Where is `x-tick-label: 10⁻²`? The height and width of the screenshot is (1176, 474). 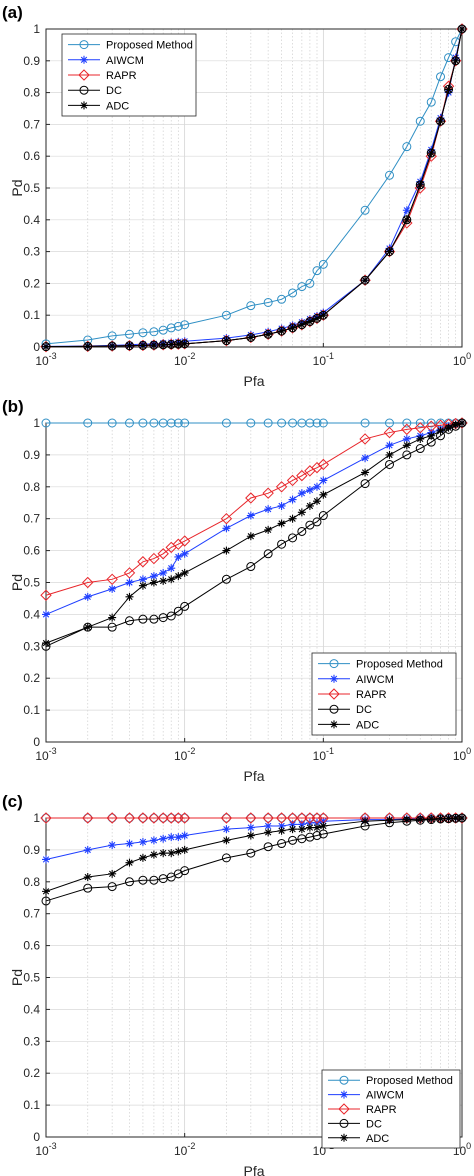
x-tick-label: 10⁻² is located at coordinates (184, 754).